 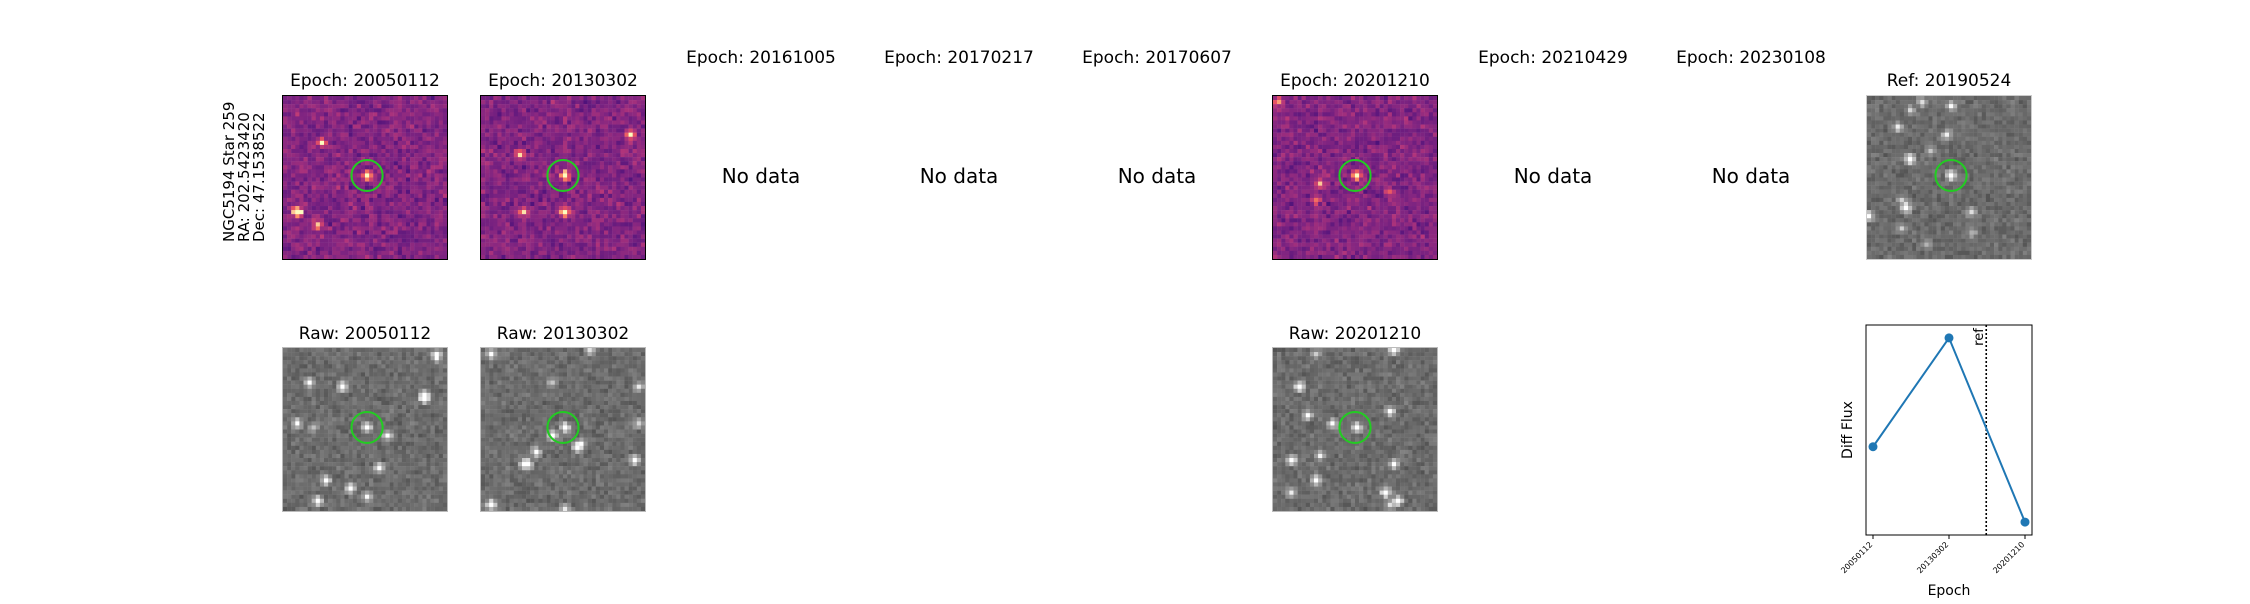 I want to click on x-tick-label: 20201210, so click(x=2008, y=557).